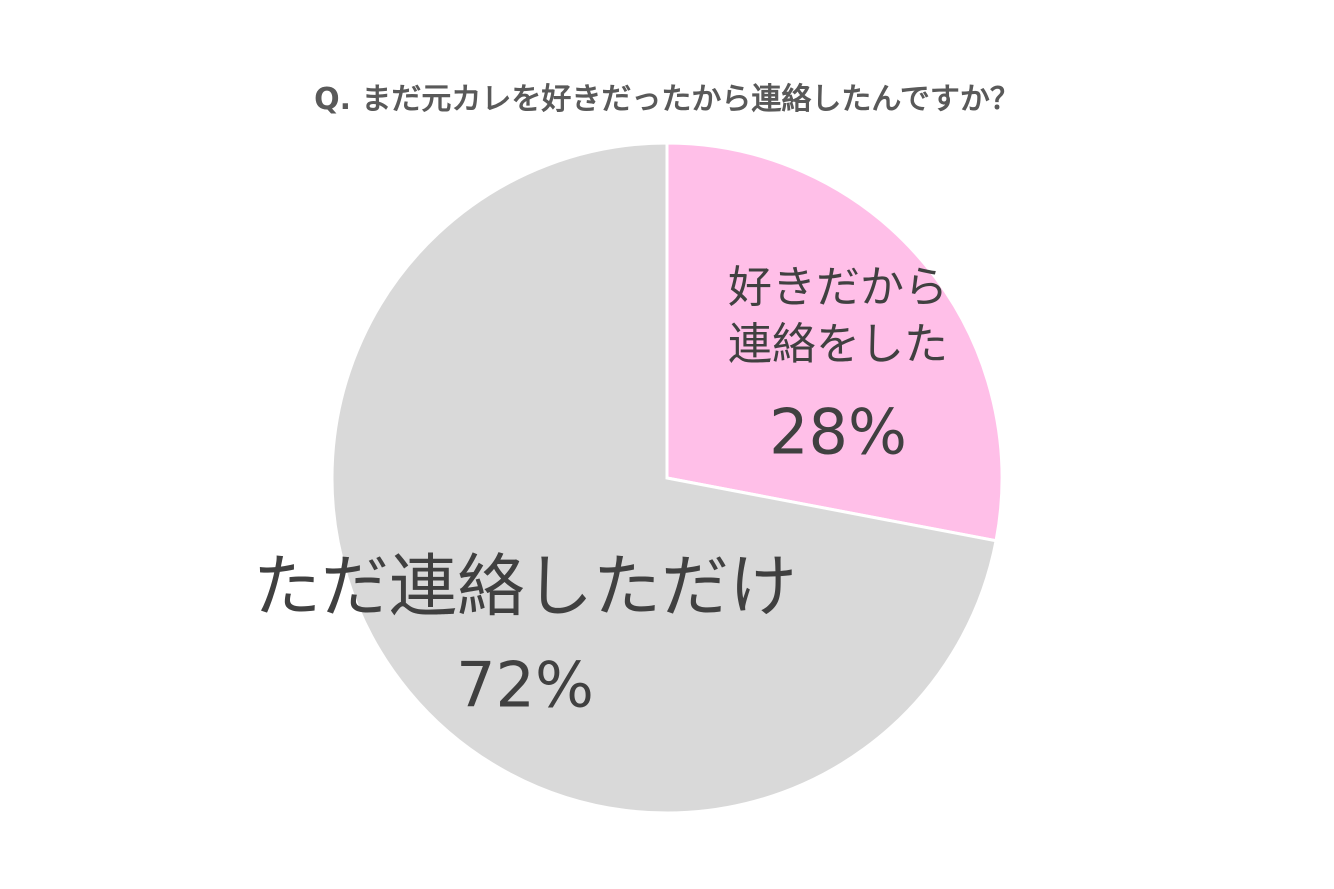 This screenshot has height=889, width=1334. What do you see at coordinates (525, 685) in the screenshot?
I see `value-label: 72%` at bounding box center [525, 685].